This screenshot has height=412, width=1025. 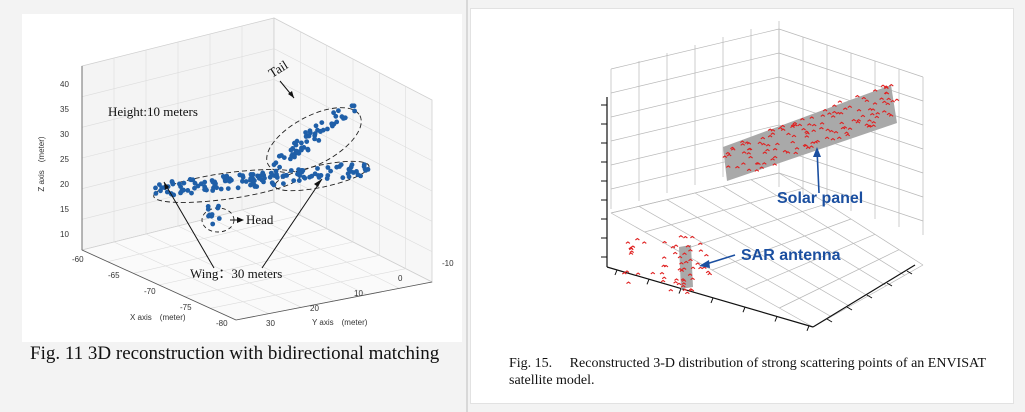 What do you see at coordinates (78, 259) in the screenshot?
I see `x-tick-label: -60` at bounding box center [78, 259].